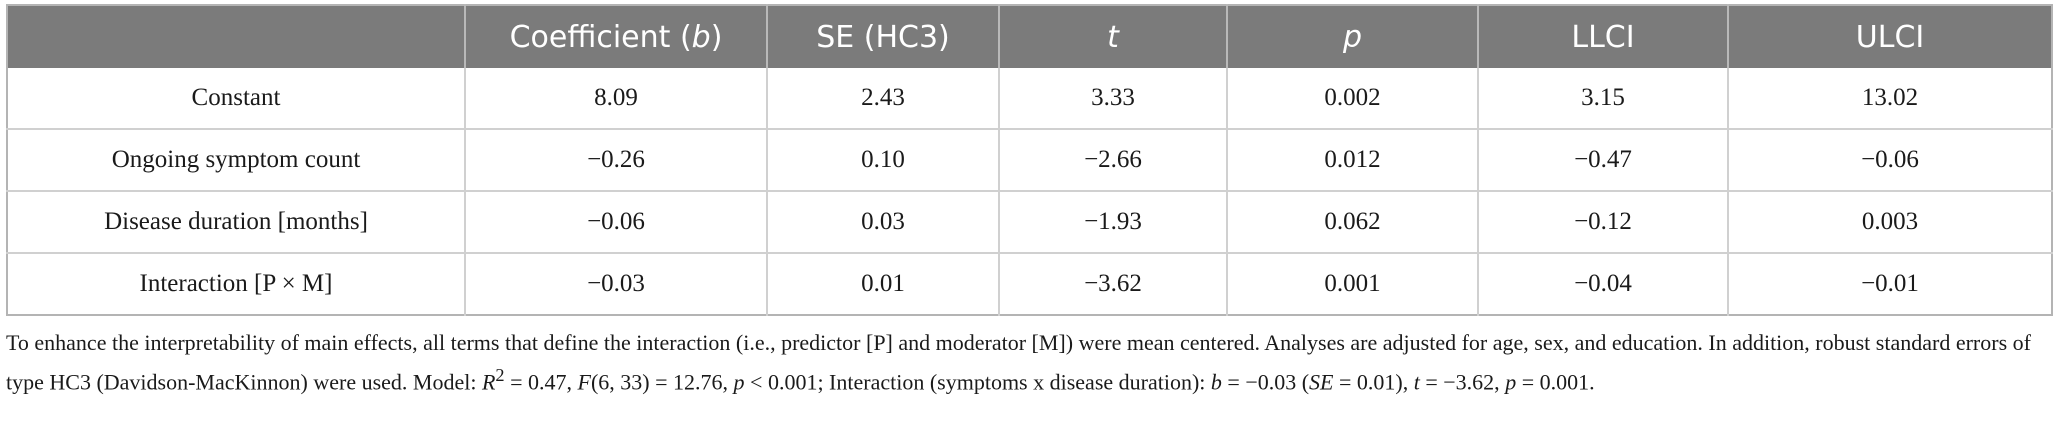 The image size is (2057, 448). What do you see at coordinates (616, 36) in the screenshot?
I see `header-coefficient: Coefficient (b)` at bounding box center [616, 36].